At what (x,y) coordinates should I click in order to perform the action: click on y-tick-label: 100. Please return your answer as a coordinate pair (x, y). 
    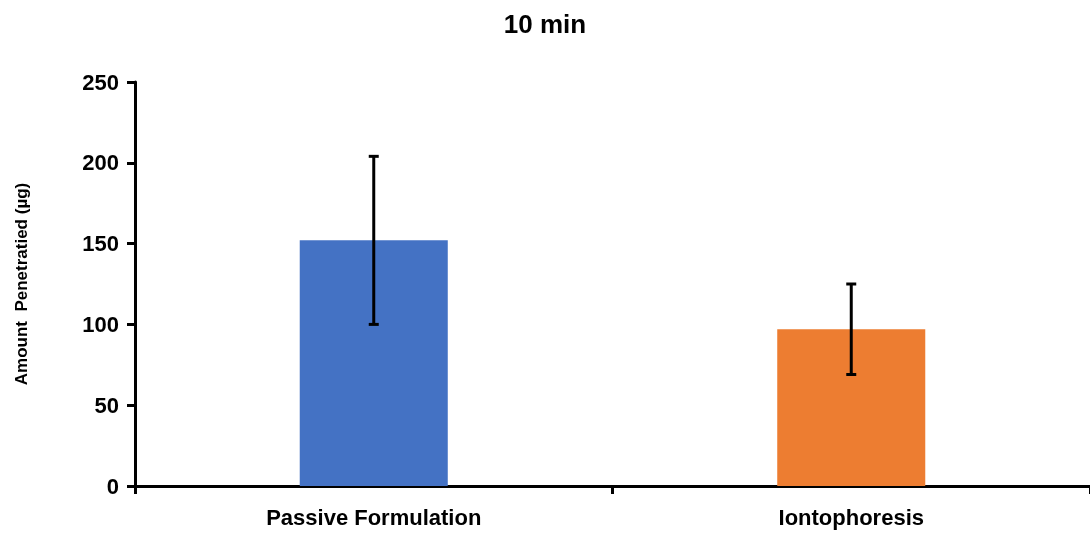
    Looking at the image, I should click on (100, 324).